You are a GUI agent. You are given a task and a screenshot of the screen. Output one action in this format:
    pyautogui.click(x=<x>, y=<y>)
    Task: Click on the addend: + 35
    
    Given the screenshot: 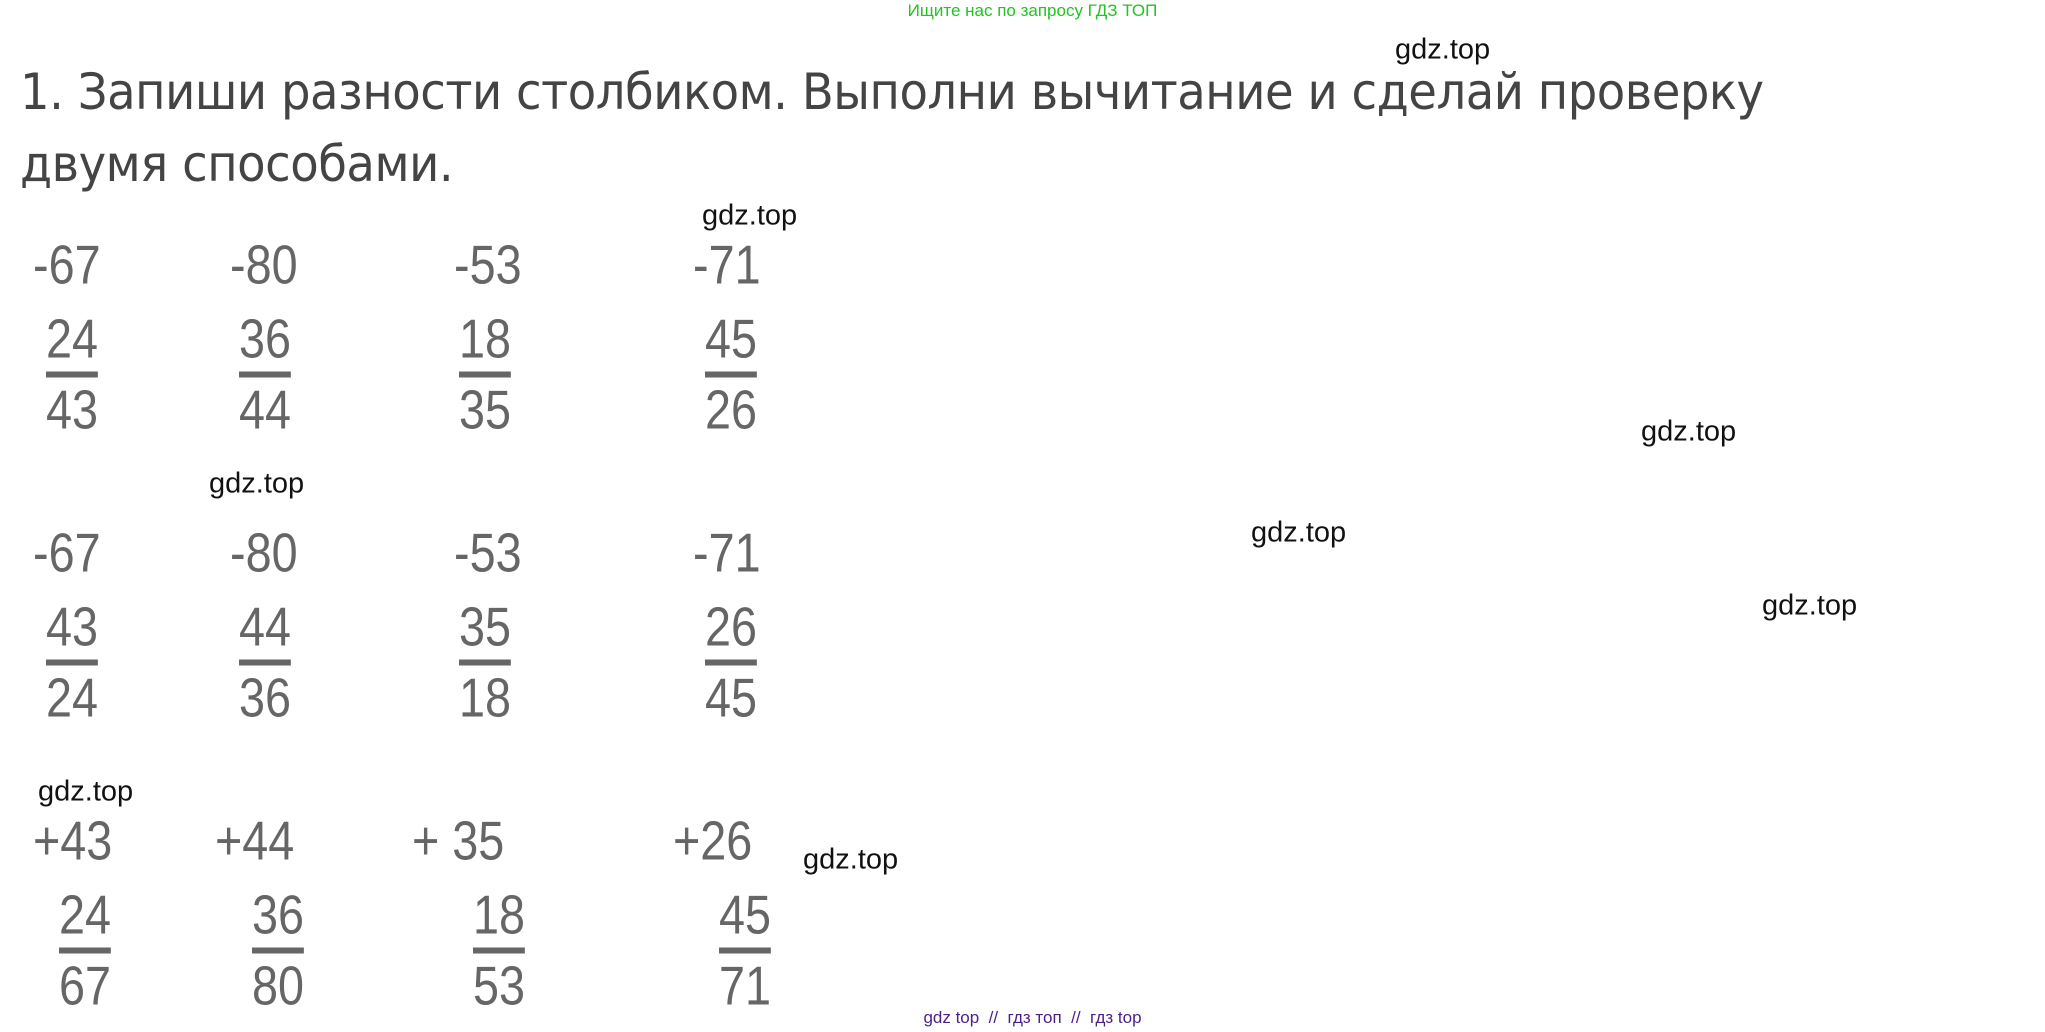 What is the action you would take?
    pyautogui.click(x=458, y=840)
    